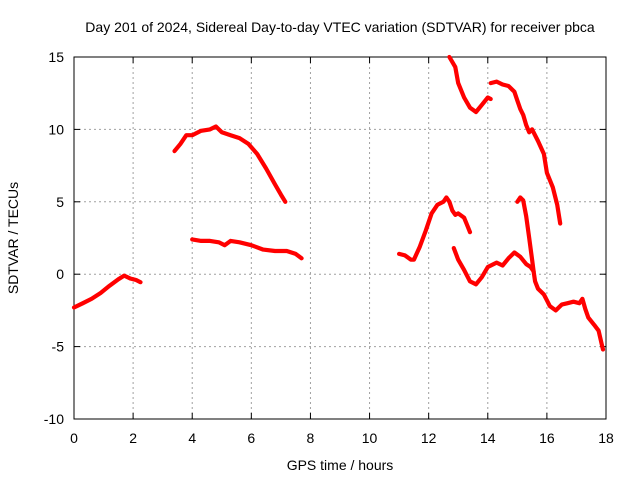 This screenshot has width=640, height=480. Describe the element at coordinates (56, 129) in the screenshot. I see `y-tick-label: 10` at that location.